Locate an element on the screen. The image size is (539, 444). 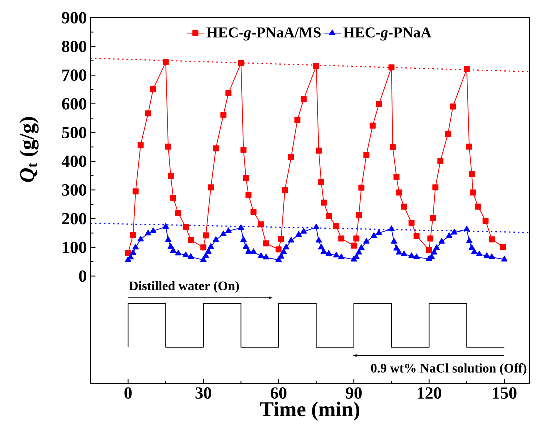
annotation: 0.9 wt% NaCl solution (Off) is located at coordinates (449, 370).